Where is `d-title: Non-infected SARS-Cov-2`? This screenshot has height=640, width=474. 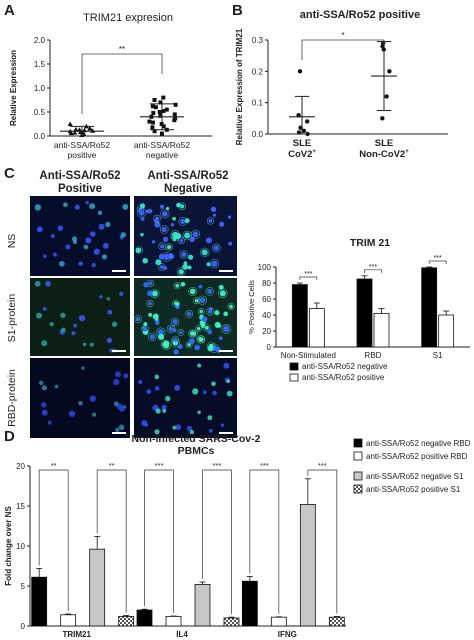 d-title: Non-infected SARS-Cov-2 is located at coordinates (196, 439).